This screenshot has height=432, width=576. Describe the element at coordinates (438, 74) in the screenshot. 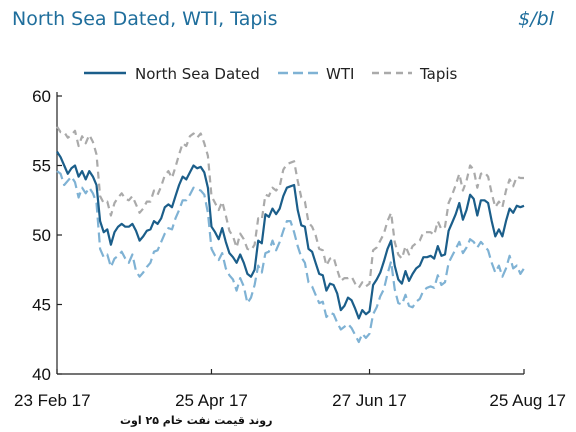

I see `legend-label-tapis: Tapis` at that location.